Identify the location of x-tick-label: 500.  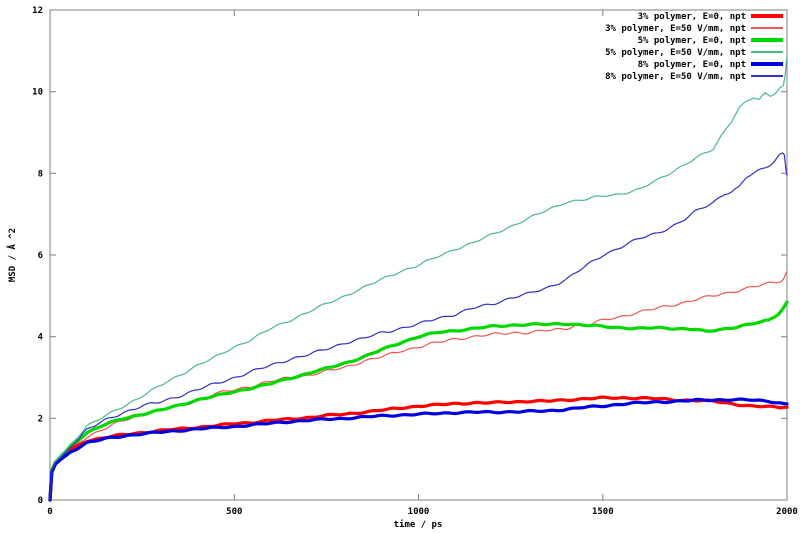
(234, 512).